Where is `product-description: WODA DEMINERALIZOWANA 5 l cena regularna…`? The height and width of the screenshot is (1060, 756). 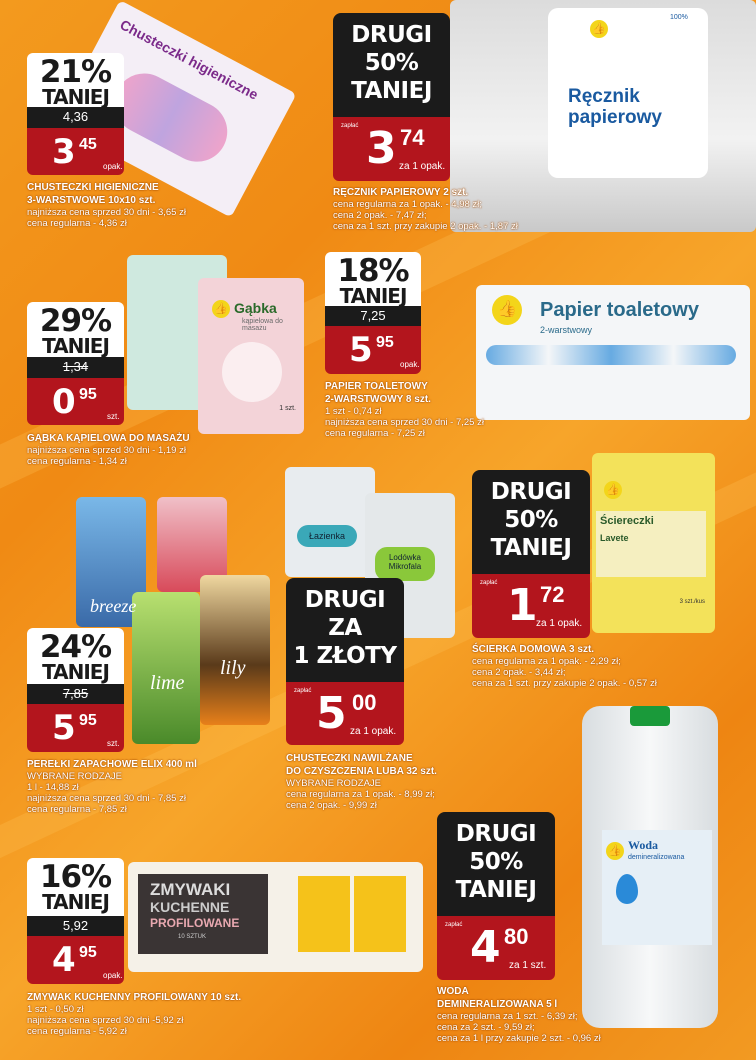
product-description: WODA DEMINERALIZOWANA 5 l cena regularna… is located at coordinates (537, 1014).